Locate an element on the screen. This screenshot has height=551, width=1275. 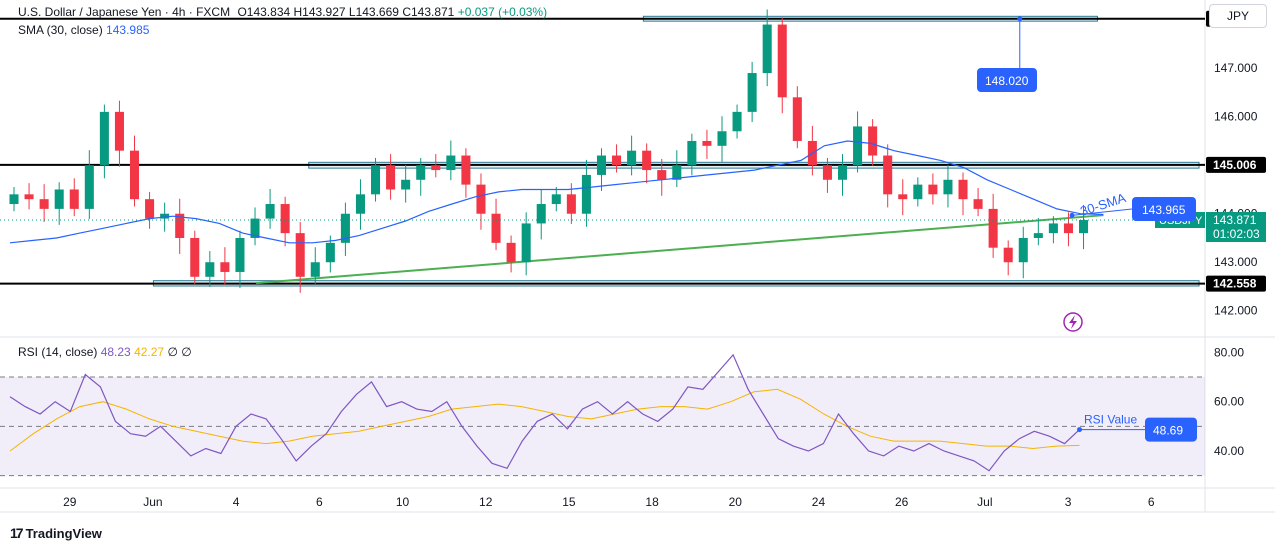
top-callout-bg is located at coordinates (1007, 80).